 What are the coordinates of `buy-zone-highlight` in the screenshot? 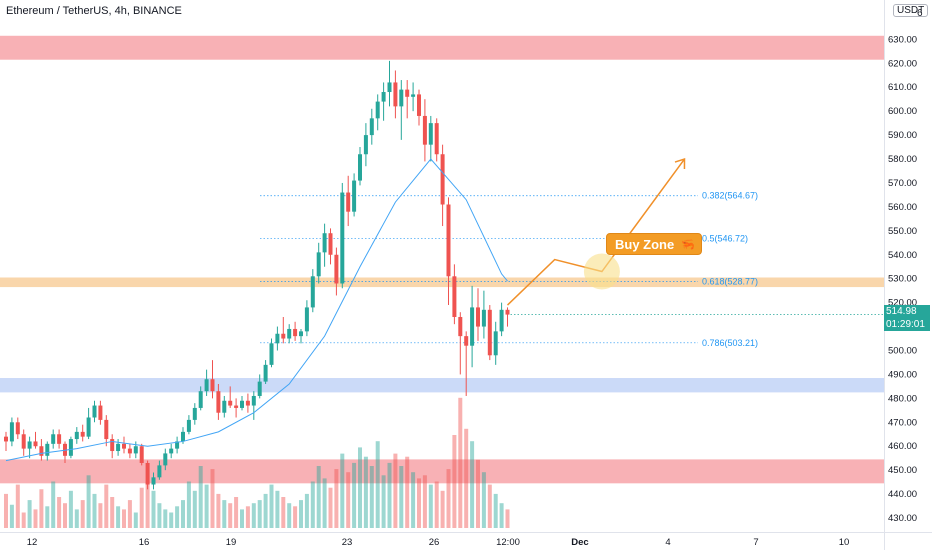 It's located at (601, 271).